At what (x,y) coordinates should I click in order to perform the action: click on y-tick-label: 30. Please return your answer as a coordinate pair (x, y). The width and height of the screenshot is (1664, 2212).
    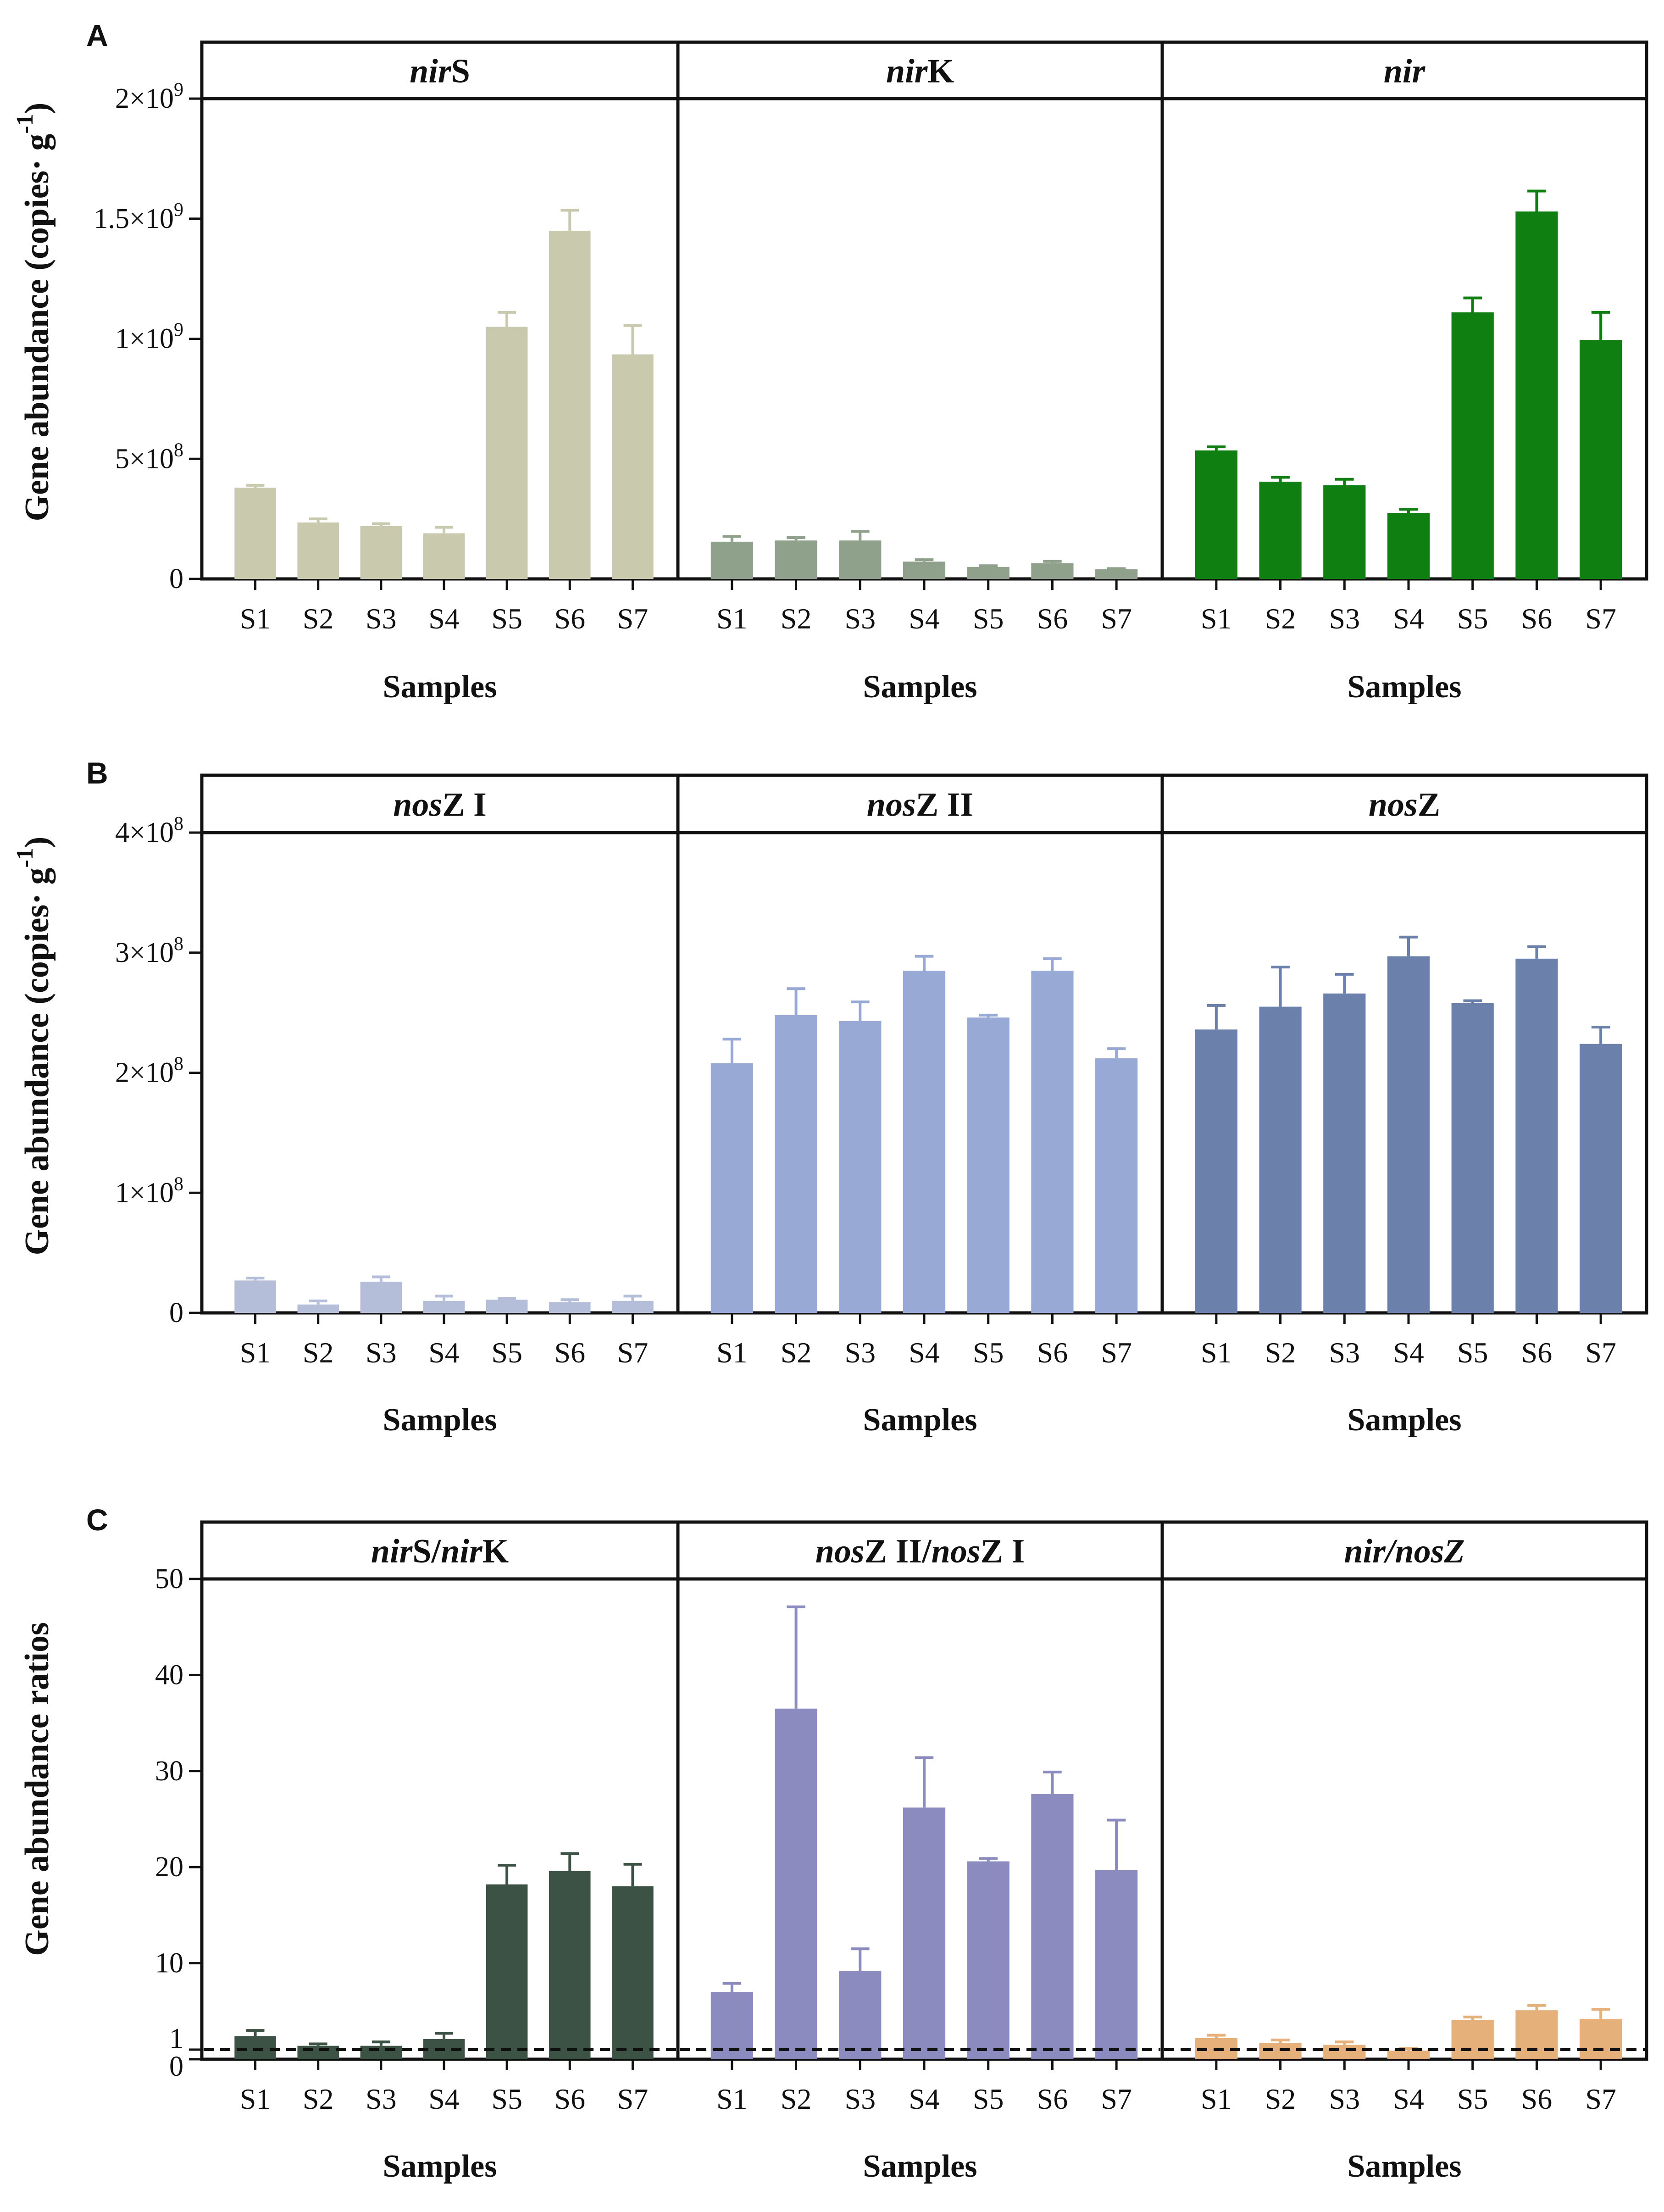
    Looking at the image, I should click on (169, 1771).